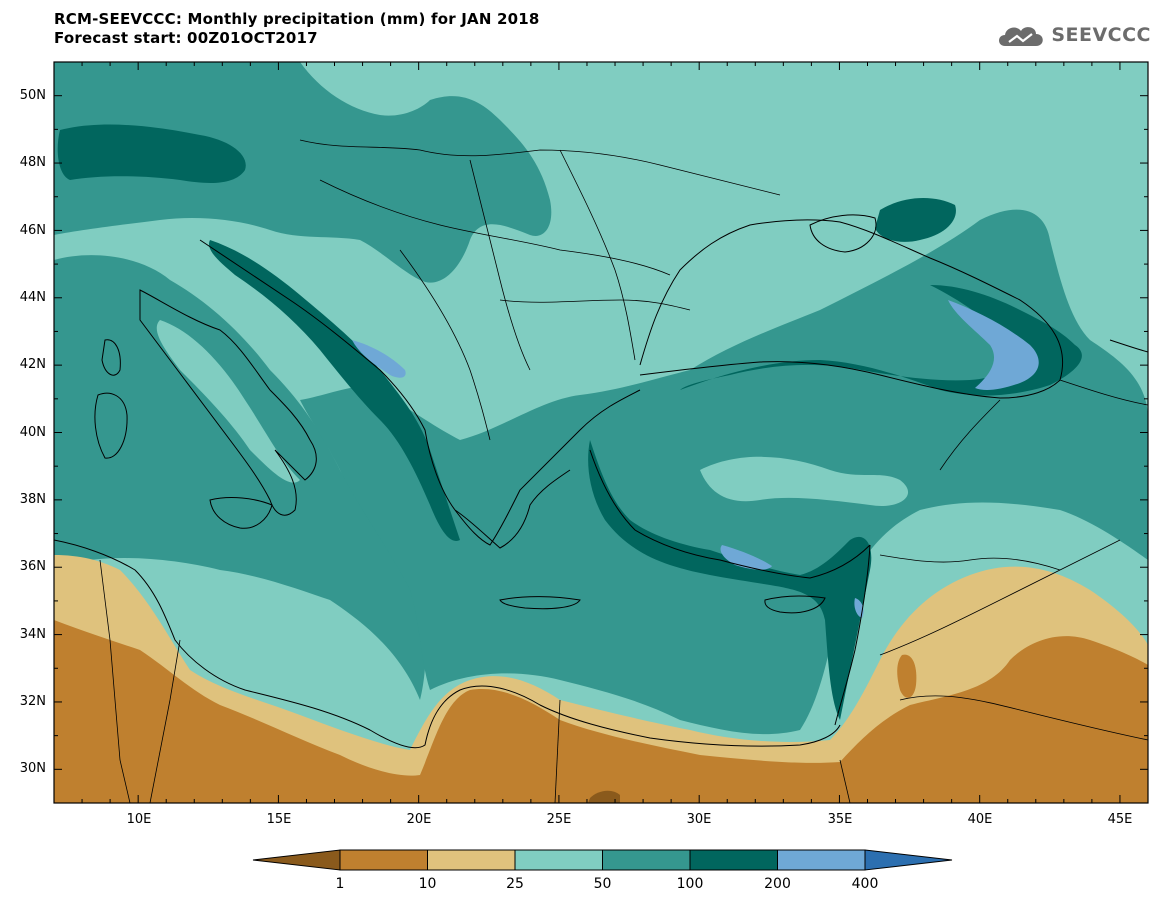 This screenshot has width=1165, height=907. What do you see at coordinates (32, 701) in the screenshot?
I see `lat-label-32n: 32N` at bounding box center [32, 701].